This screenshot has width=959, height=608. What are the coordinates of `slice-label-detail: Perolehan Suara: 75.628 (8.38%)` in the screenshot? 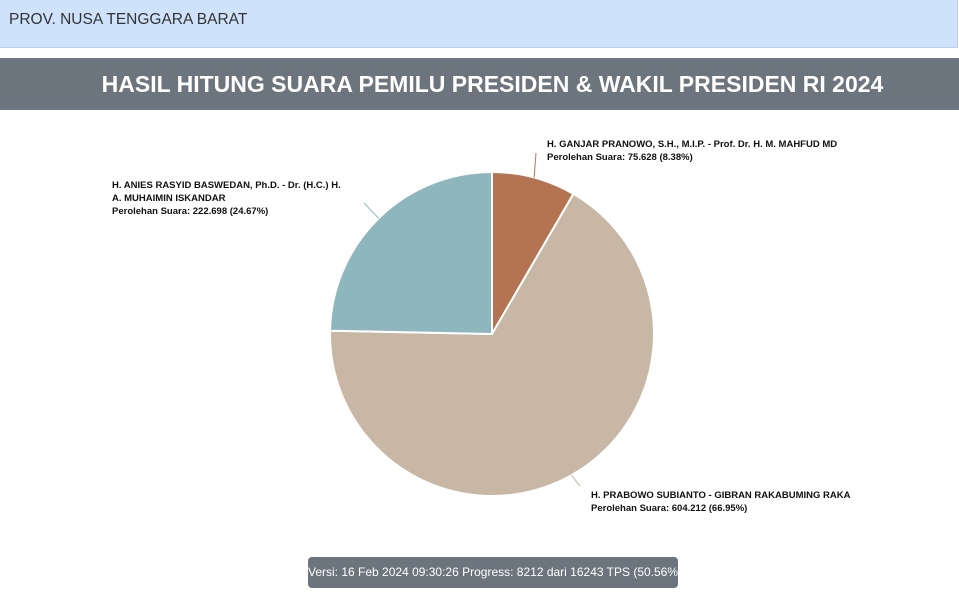 It's located at (620, 157).